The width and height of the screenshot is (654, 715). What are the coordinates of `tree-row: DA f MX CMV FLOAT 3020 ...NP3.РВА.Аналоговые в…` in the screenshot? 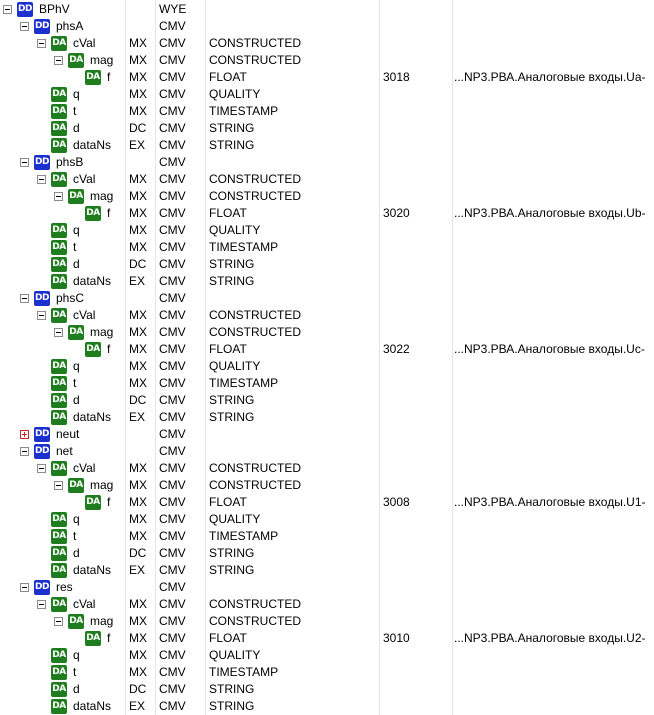 It's located at (327, 213).